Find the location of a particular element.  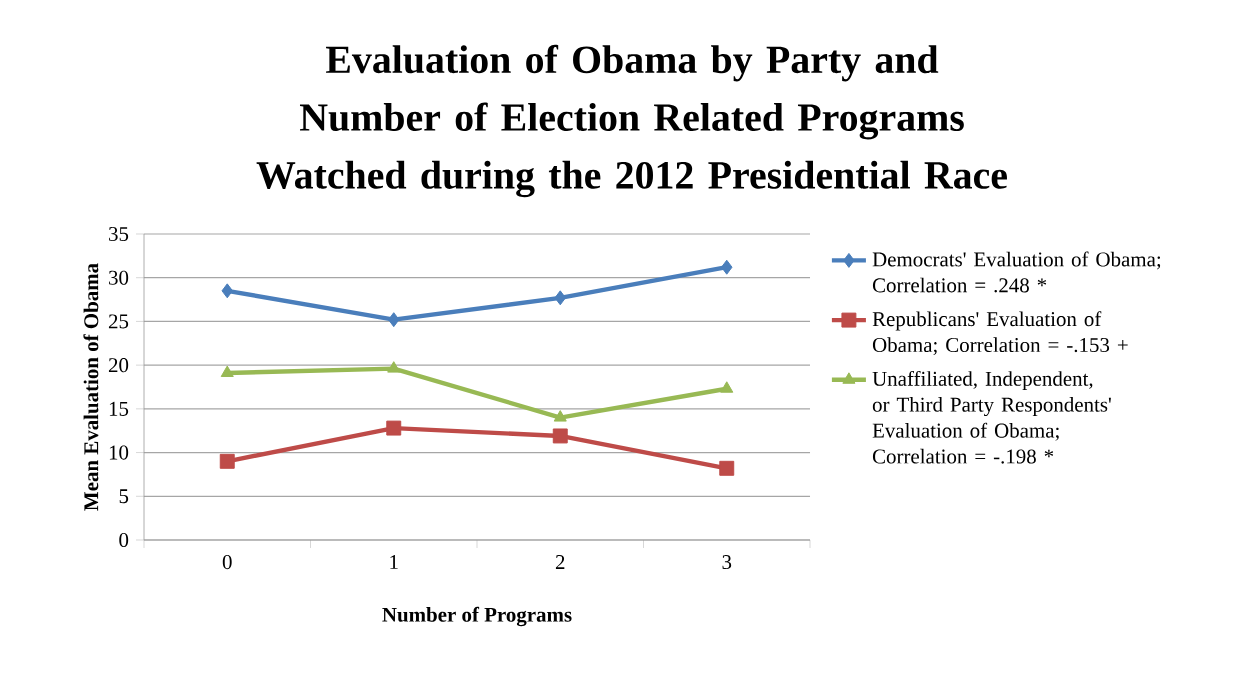

y-tick-label: 20 is located at coordinates (118, 365).